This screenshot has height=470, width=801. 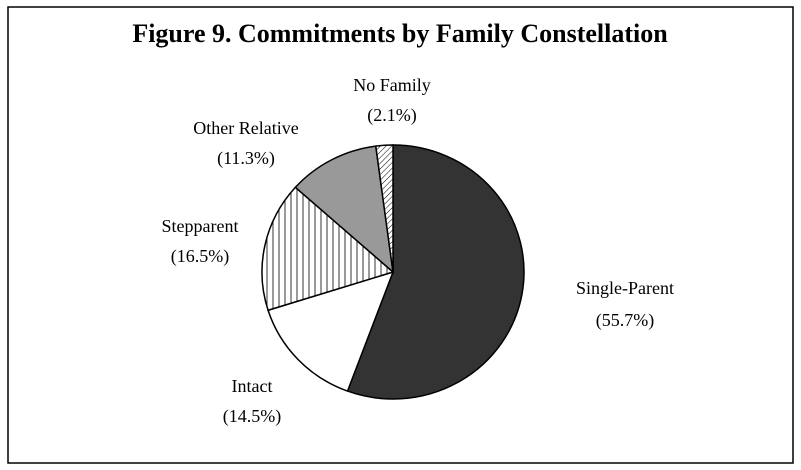 I want to click on slice-value-label: (16.5%), so click(x=200, y=256).